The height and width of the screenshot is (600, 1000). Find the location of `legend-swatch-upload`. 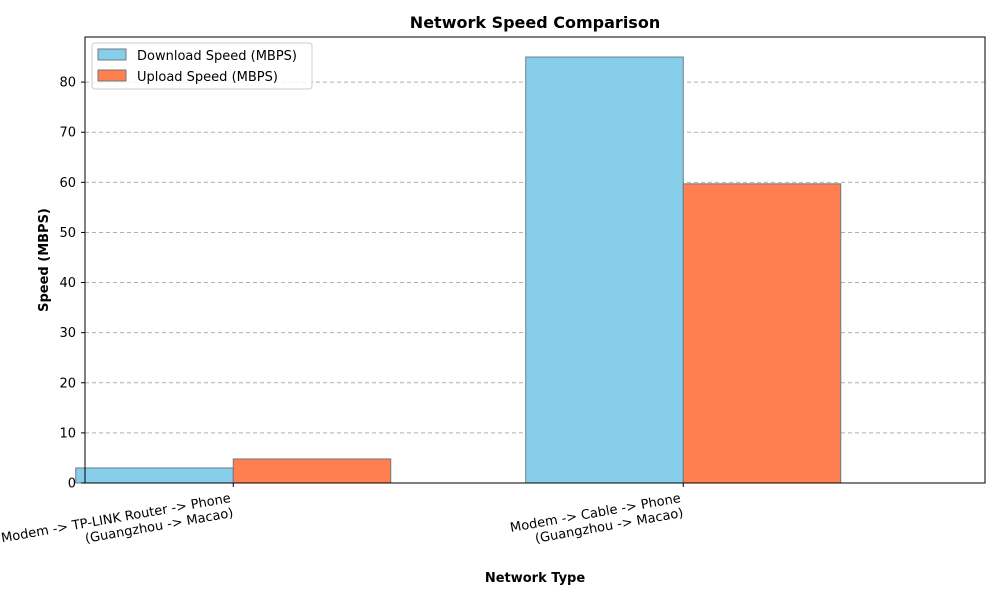

legend-swatch-upload is located at coordinates (112, 75).